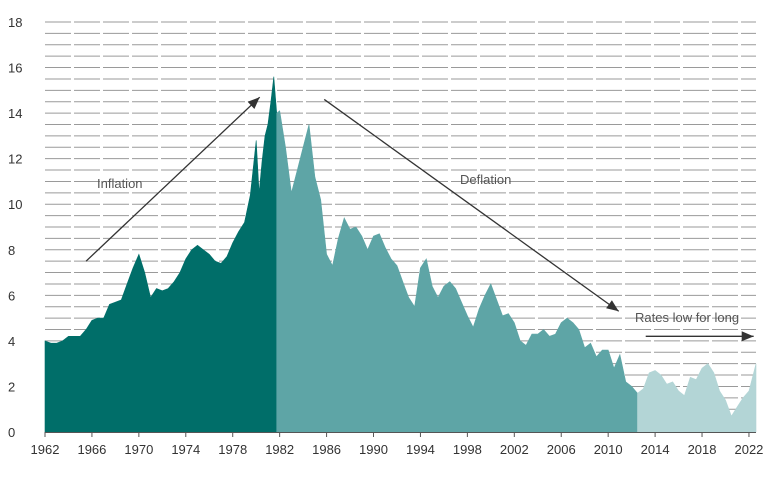 This screenshot has width=780, height=478. Describe the element at coordinates (514, 449) in the screenshot. I see `x-tick-label: 2002` at that location.